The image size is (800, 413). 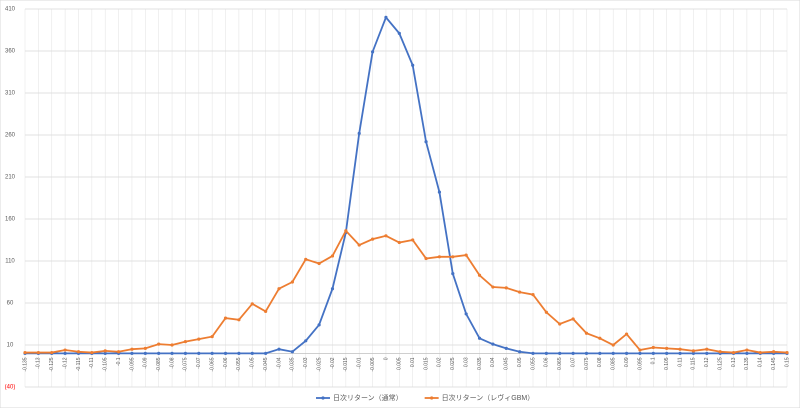 I want to click on x-tick-label: -0.09, so click(x=146, y=363).